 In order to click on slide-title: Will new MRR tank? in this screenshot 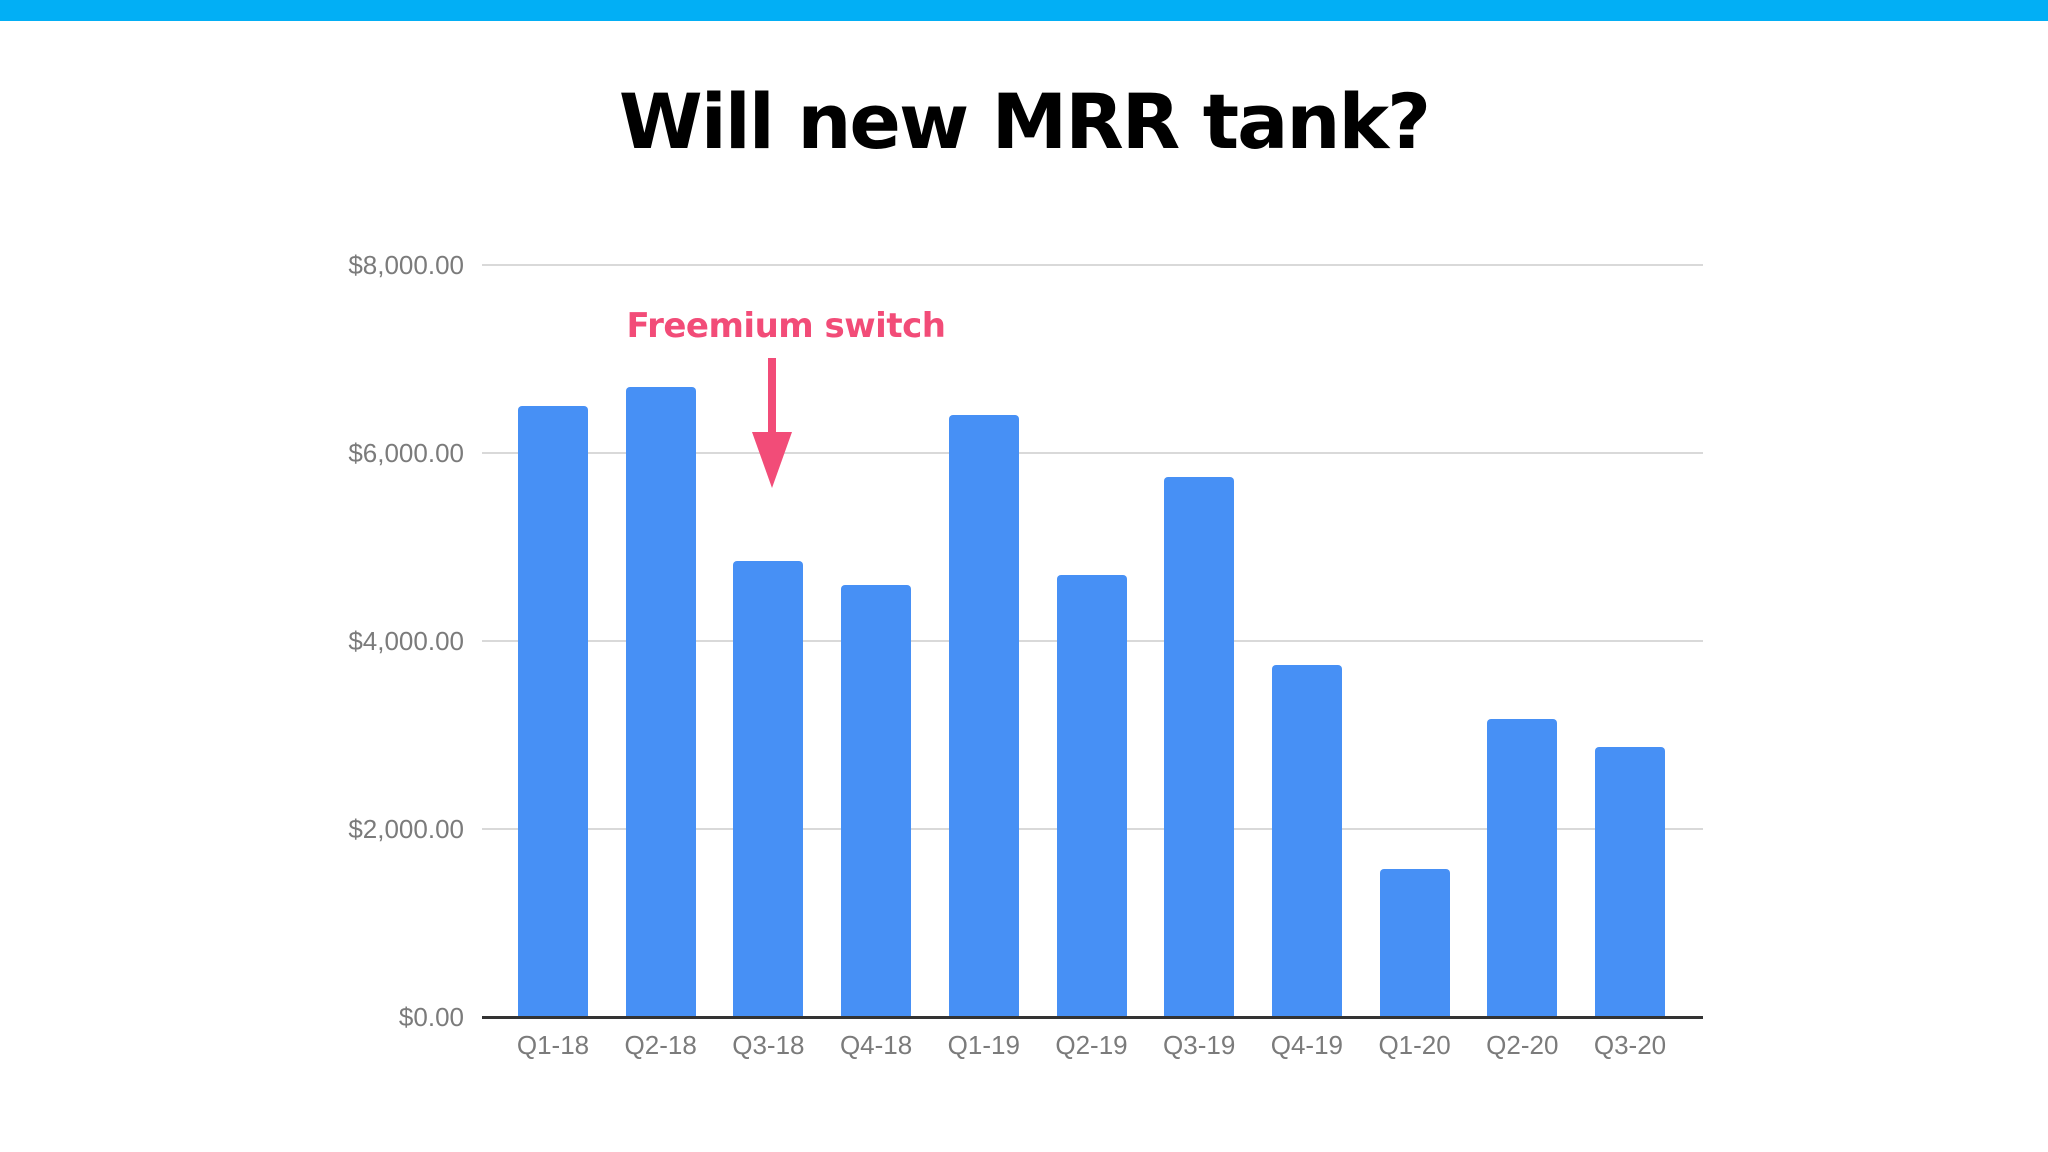, I will do `click(1024, 121)`.